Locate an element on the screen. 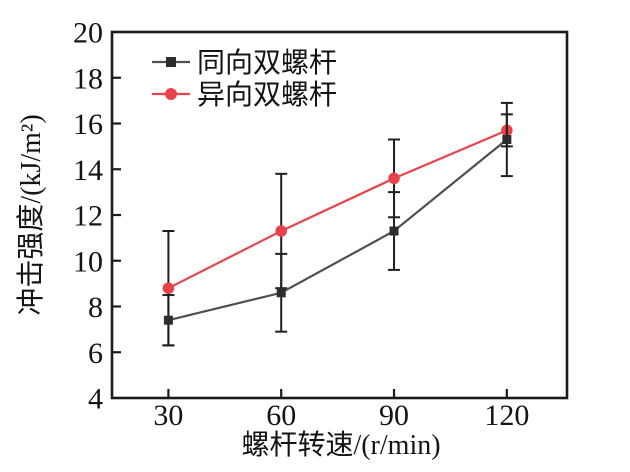 The width and height of the screenshot is (630, 472). x-tick-label: 120 is located at coordinates (506, 415).